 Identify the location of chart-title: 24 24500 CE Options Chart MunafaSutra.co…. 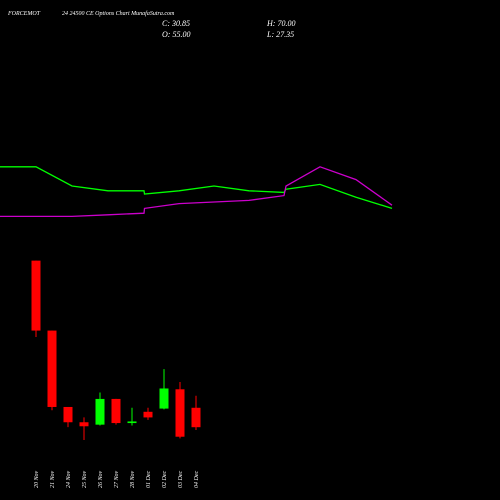
(118, 13).